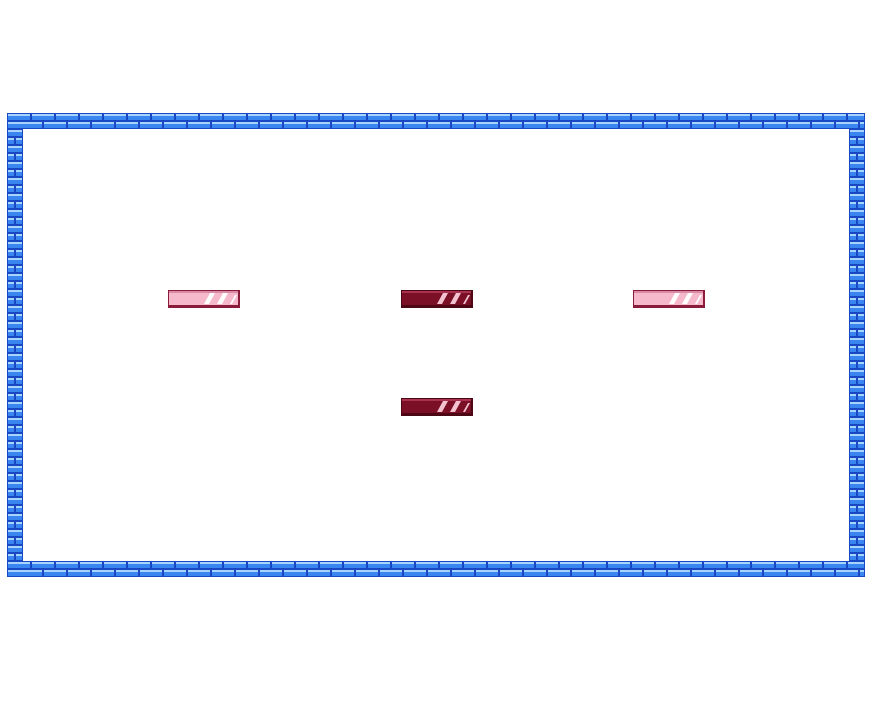  I want to click on brick-left, so click(204, 299).